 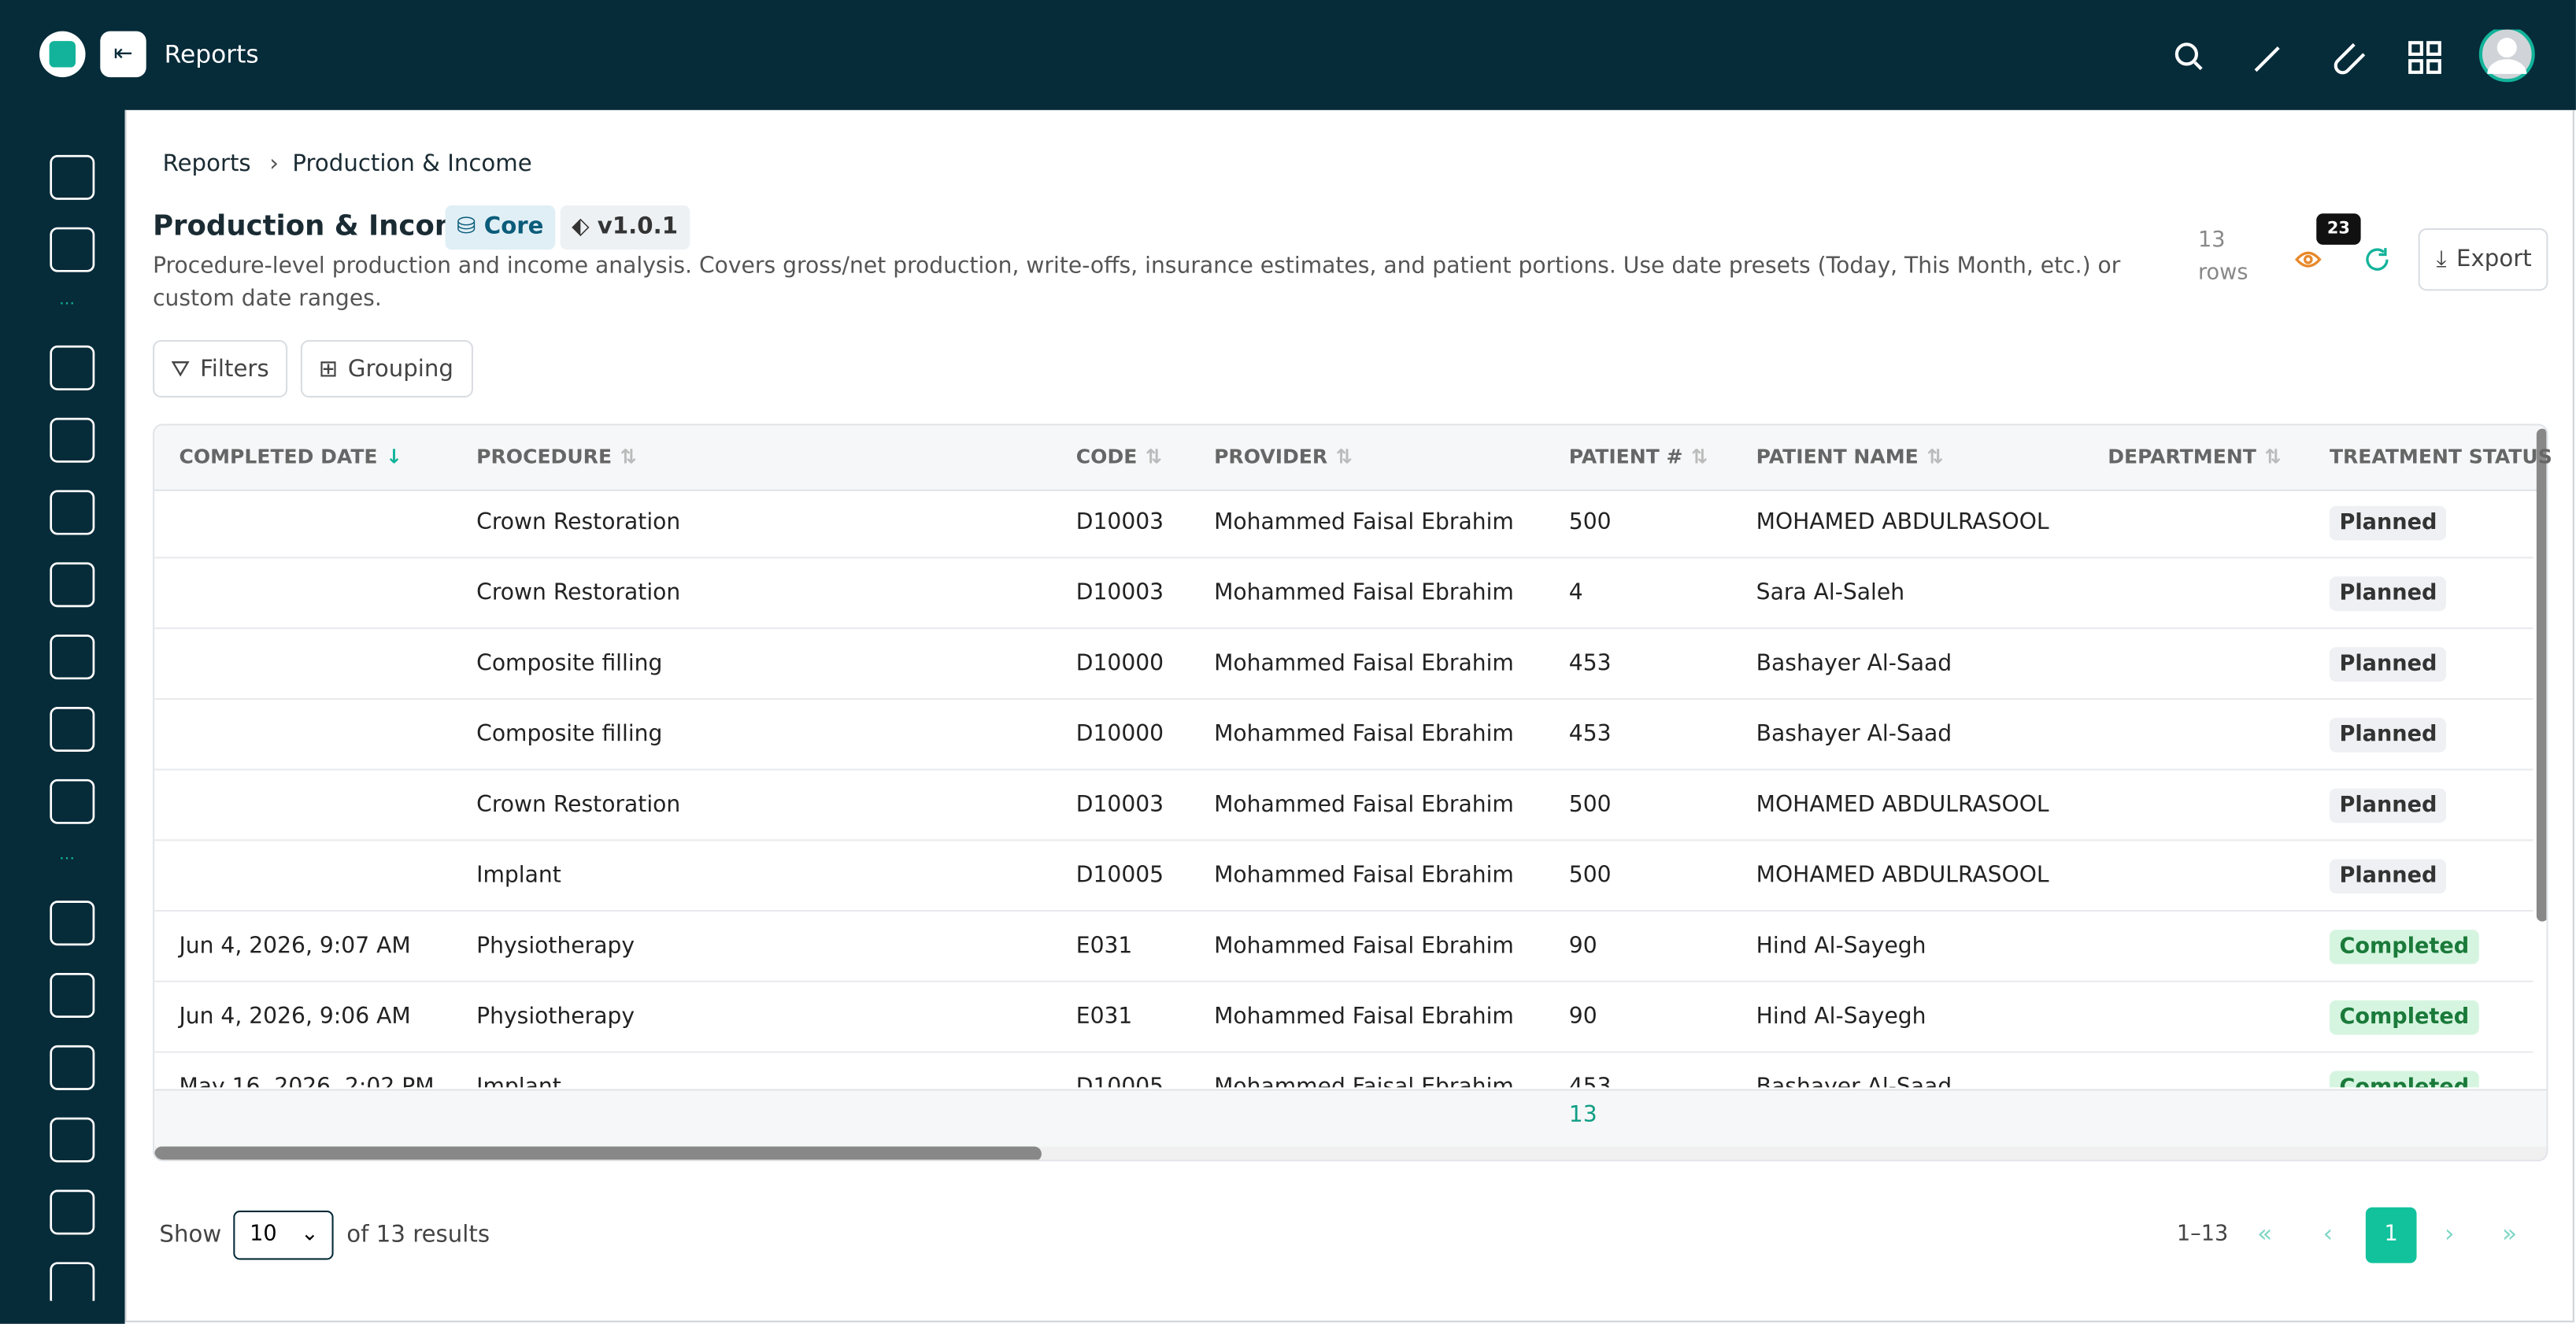 I want to click on badge: 23, so click(x=2338, y=229).